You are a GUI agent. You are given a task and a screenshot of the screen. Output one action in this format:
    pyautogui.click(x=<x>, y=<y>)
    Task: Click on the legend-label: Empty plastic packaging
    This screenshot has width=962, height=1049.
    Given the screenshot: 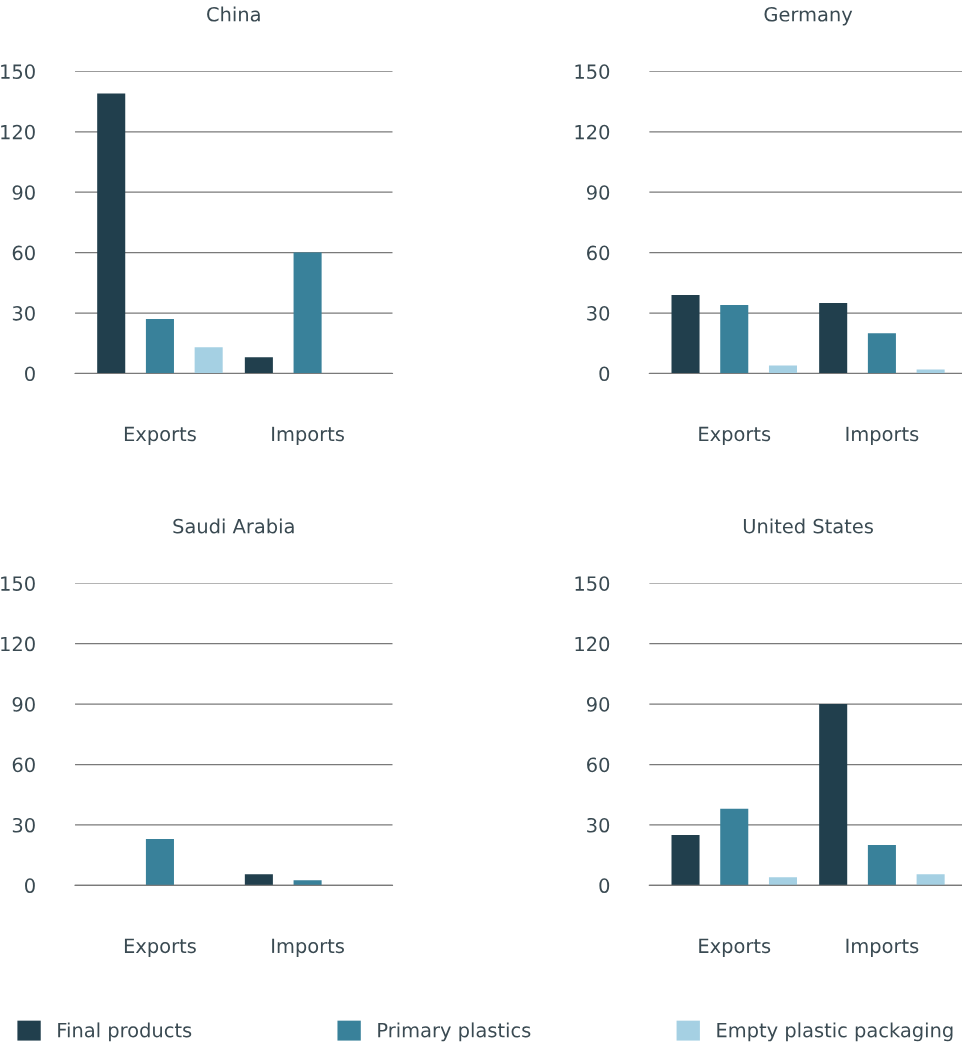 What is the action you would take?
    pyautogui.click(x=835, y=1032)
    